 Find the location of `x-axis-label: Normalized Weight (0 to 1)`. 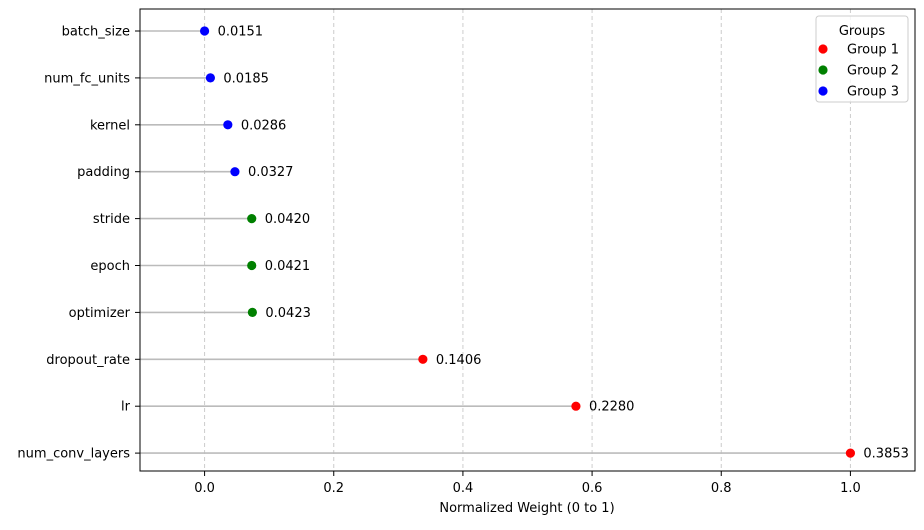

x-axis-label: Normalized Weight (0 to 1) is located at coordinates (526, 508).